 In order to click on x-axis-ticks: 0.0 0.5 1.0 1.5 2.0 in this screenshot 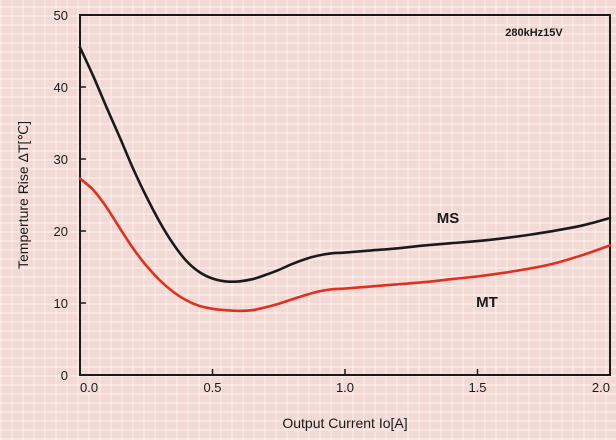, I will do `click(345, 382)`.